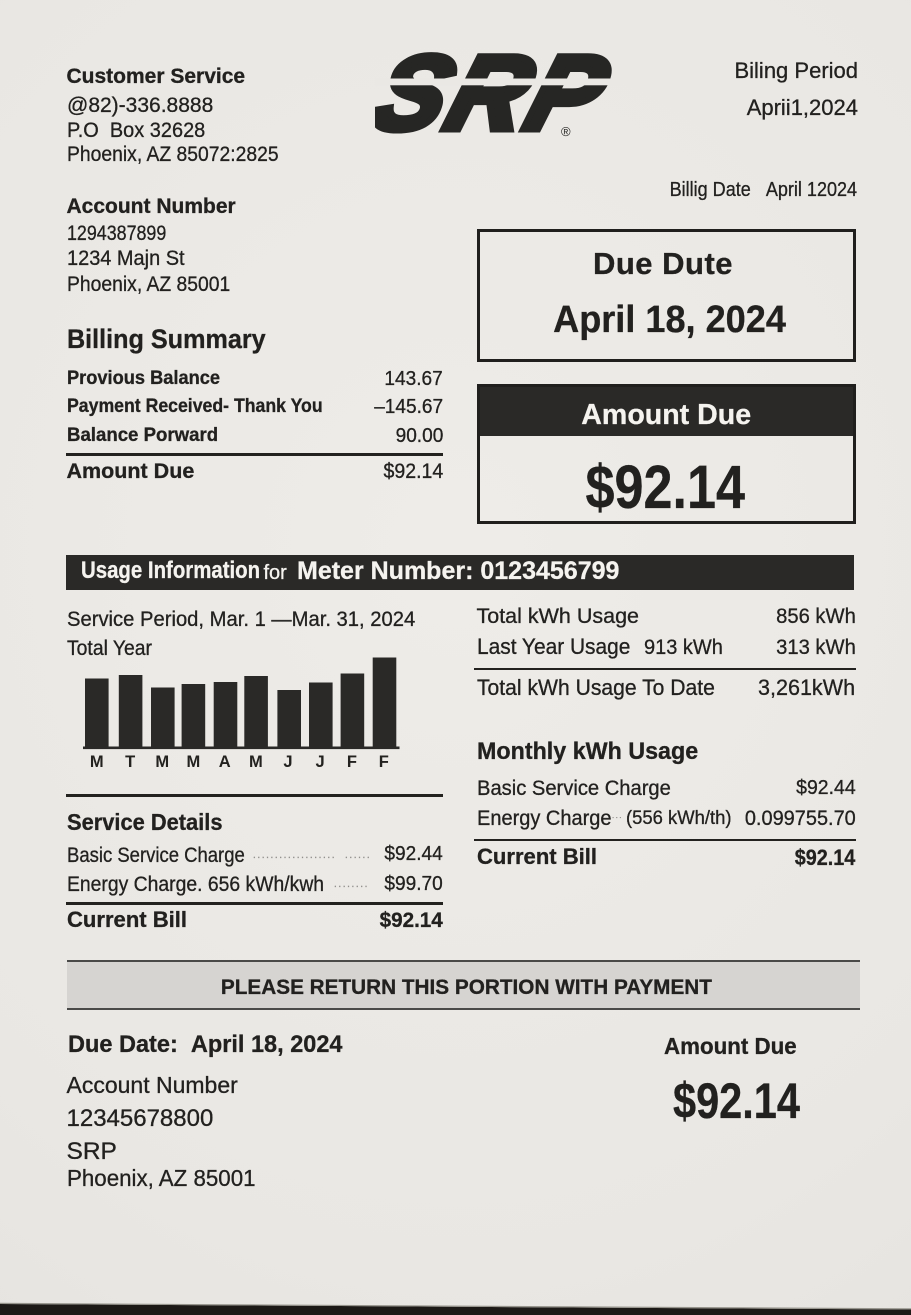 The height and width of the screenshot is (1315, 911). What do you see at coordinates (499, 96) in the screenshot?
I see `svg-text: SRP` at bounding box center [499, 96].